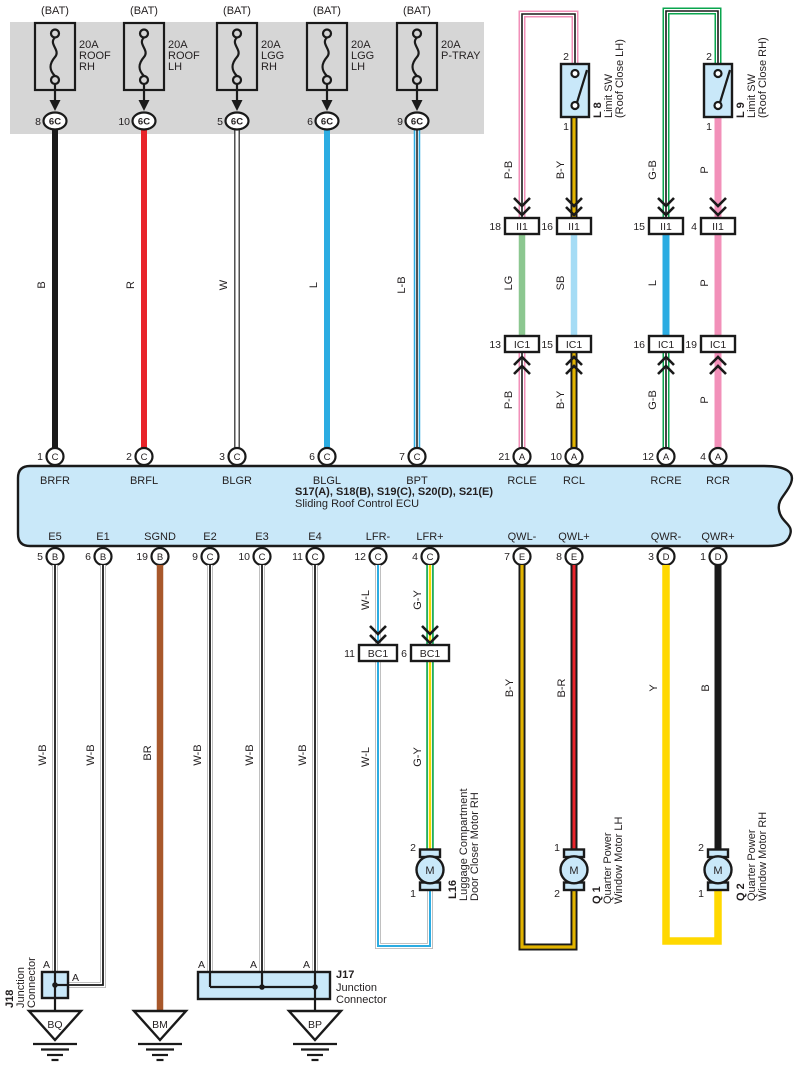 The height and width of the screenshot is (1065, 806). What do you see at coordinates (41, 984) in the screenshot?
I see `junction-j18: A A J18 Junction Connector` at bounding box center [41, 984].